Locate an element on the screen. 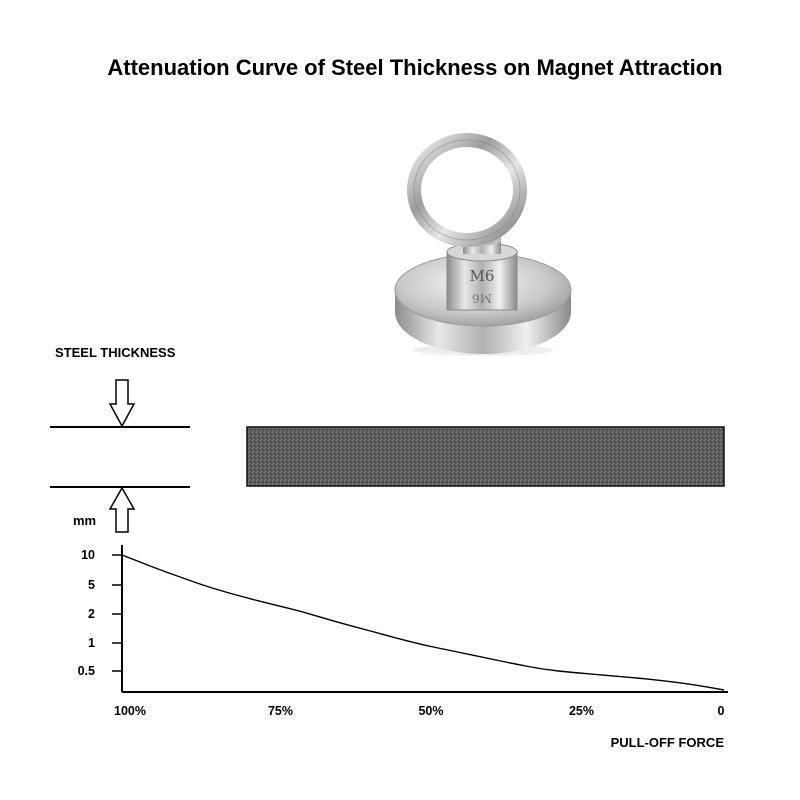 The height and width of the screenshot is (800, 800). magnet-stamp-bottom: M6 is located at coordinates (482, 298).